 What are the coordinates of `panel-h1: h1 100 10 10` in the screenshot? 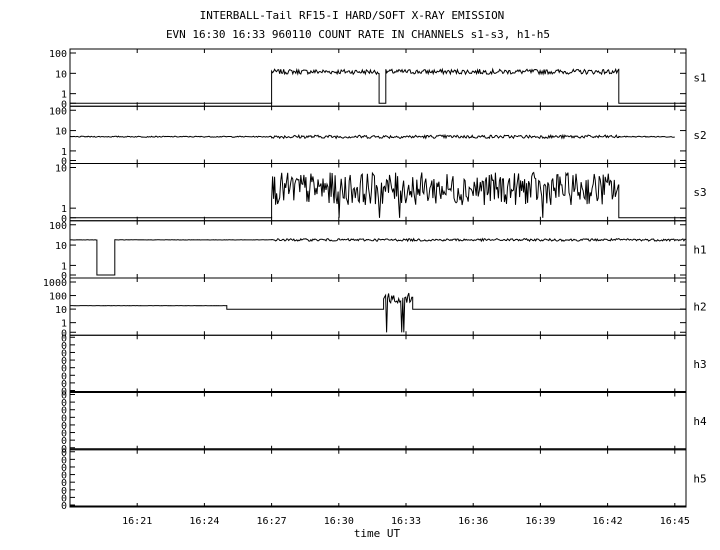 It's located at (378, 251).